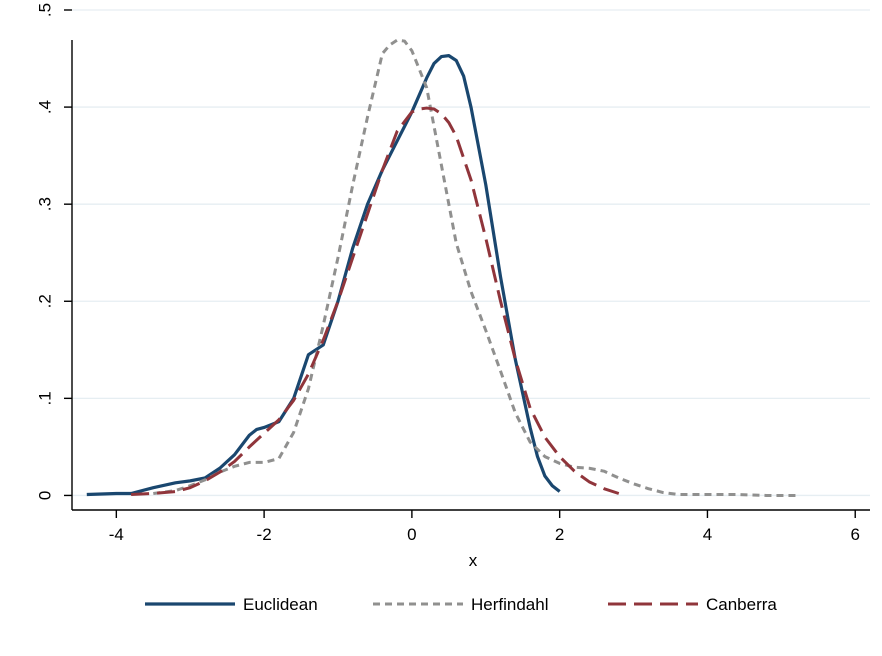 The width and height of the screenshot is (882, 656). What do you see at coordinates (44, 10) in the screenshot?
I see `y-tick-label-5: .5` at bounding box center [44, 10].